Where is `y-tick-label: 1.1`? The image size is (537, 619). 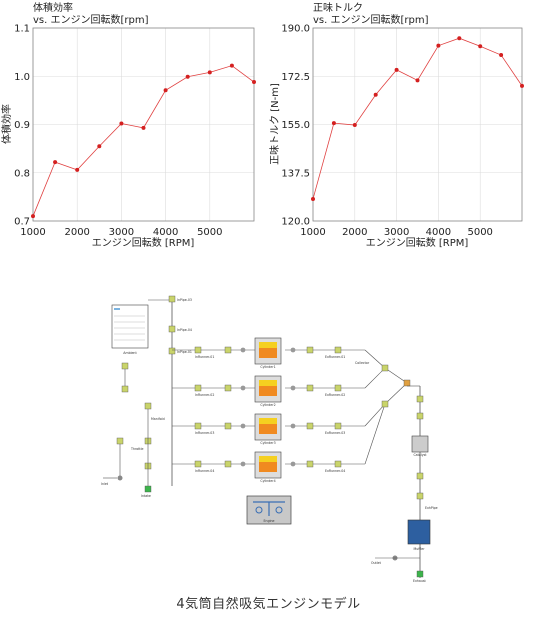
y-tick-label: 1.1 is located at coordinates (22, 29).